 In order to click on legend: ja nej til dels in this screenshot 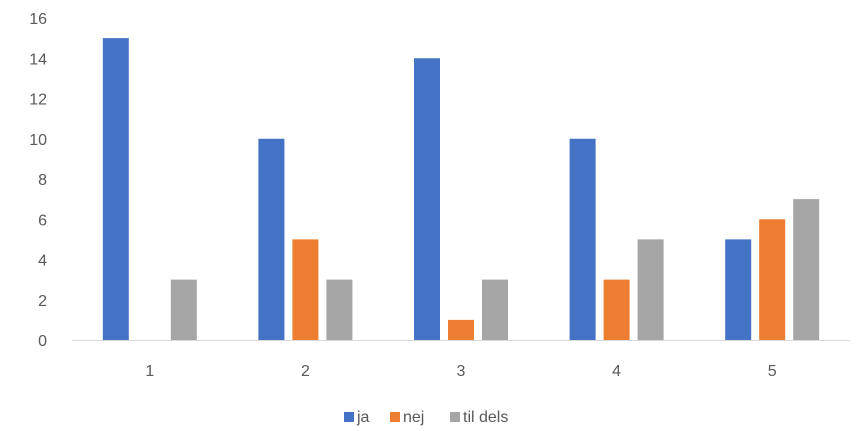, I will do `click(426, 417)`.